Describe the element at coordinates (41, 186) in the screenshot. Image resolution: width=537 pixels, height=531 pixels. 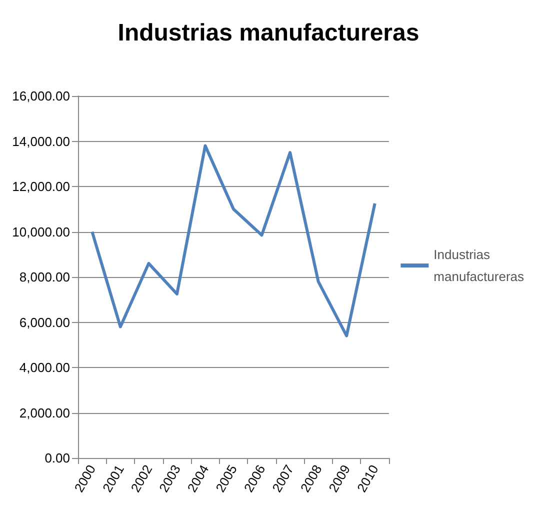
I see `y-tick-label: 12,000.00` at that location.